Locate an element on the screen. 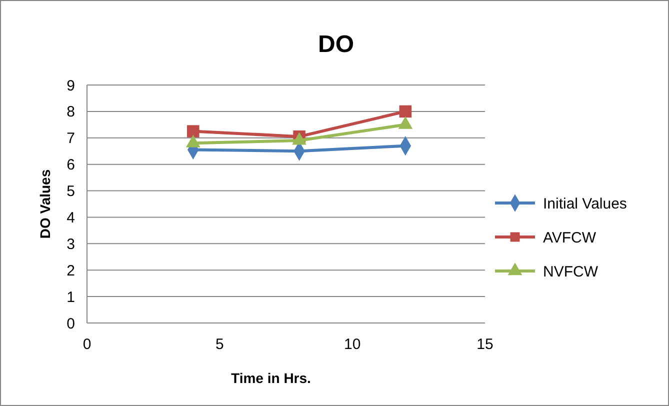 This screenshot has width=669, height=406. legend-label: AVFCW is located at coordinates (570, 237).